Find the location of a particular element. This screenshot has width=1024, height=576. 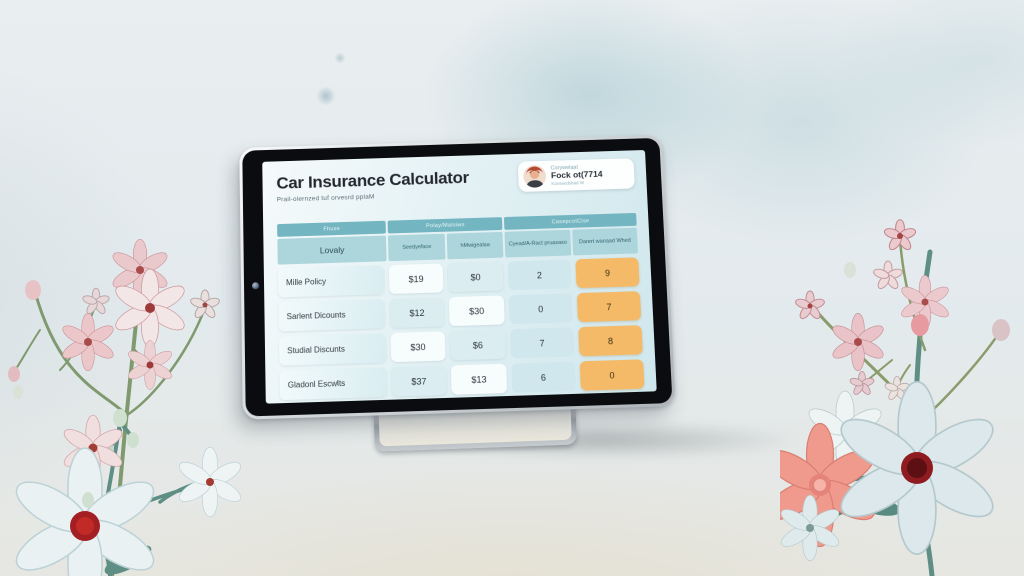

row-label: Studial Discunts is located at coordinates (332, 349).